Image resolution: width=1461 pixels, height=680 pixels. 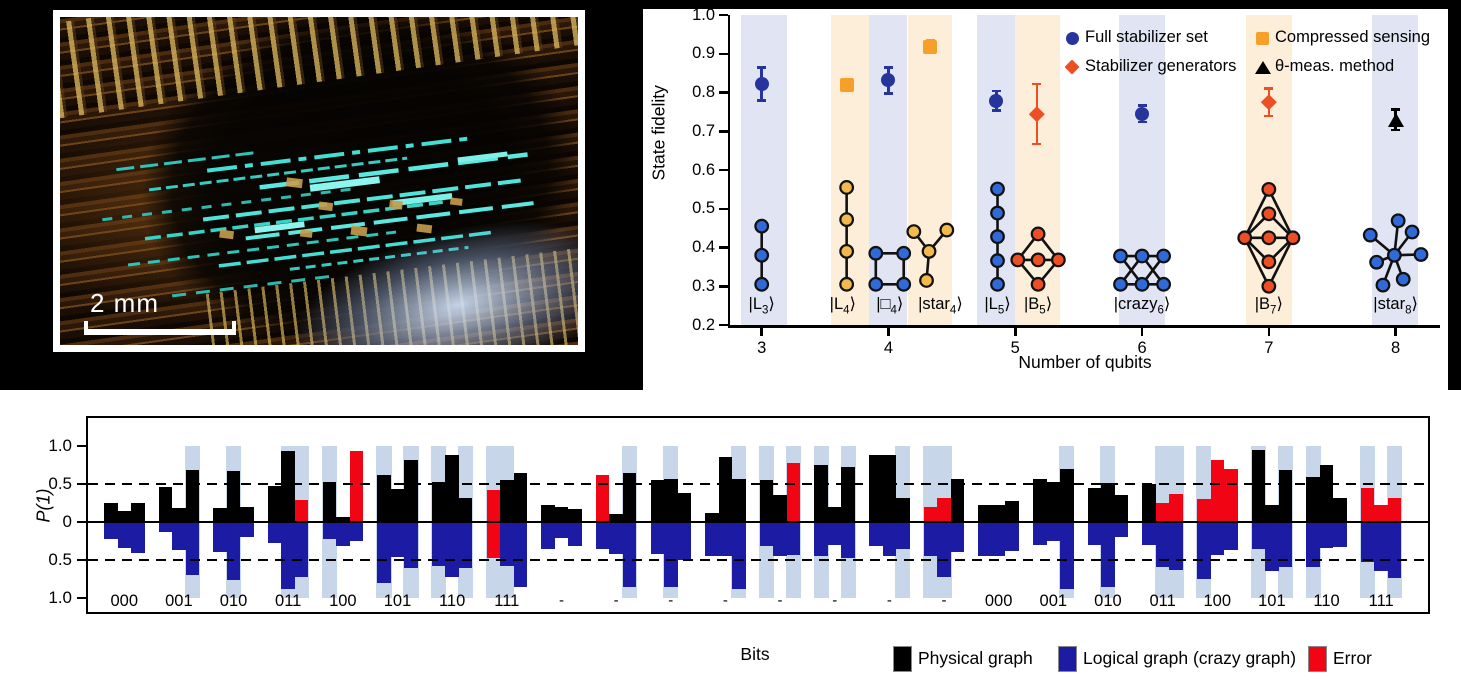 What do you see at coordinates (1142, 348) in the screenshot?
I see `fidelity-x-tick-label: 6` at bounding box center [1142, 348].